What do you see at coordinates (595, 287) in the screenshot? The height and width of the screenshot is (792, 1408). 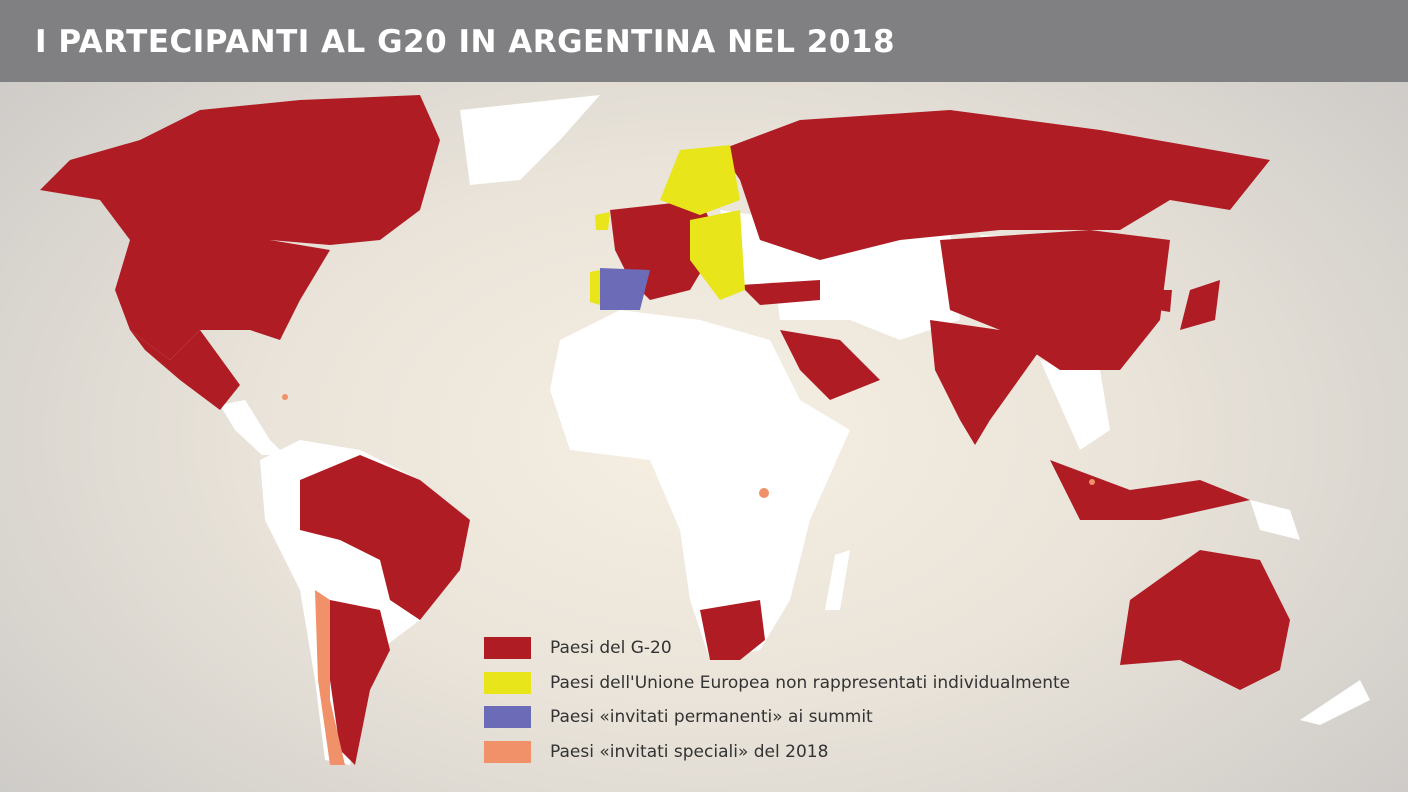 I see `portugal` at bounding box center [595, 287].